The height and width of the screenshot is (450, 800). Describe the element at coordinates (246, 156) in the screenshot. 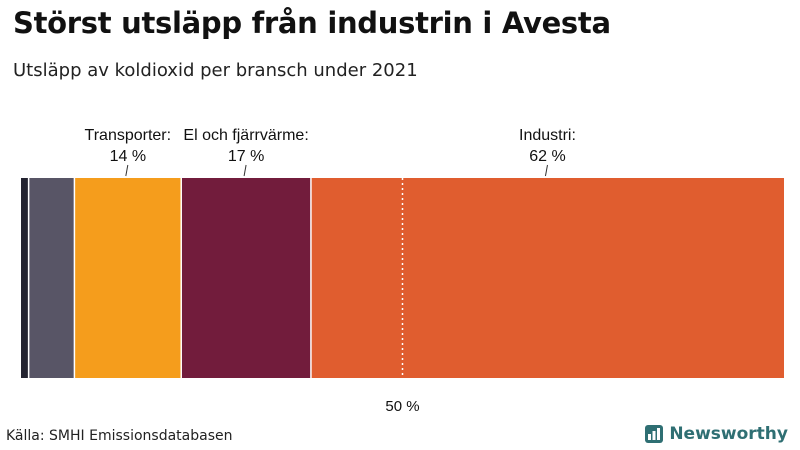

I see `segment-value-label-3: 17 %` at that location.